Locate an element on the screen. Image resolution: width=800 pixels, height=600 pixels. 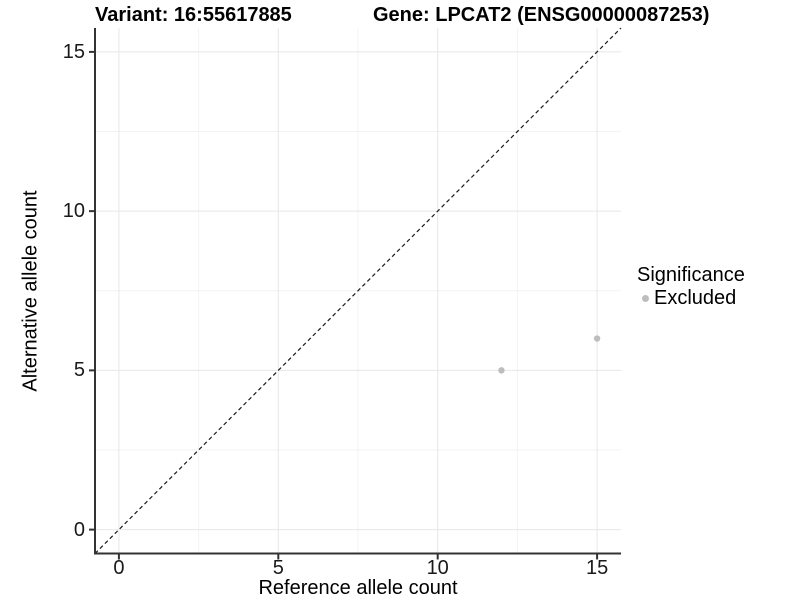
legend-entry-label: Excluded is located at coordinates (695, 298).